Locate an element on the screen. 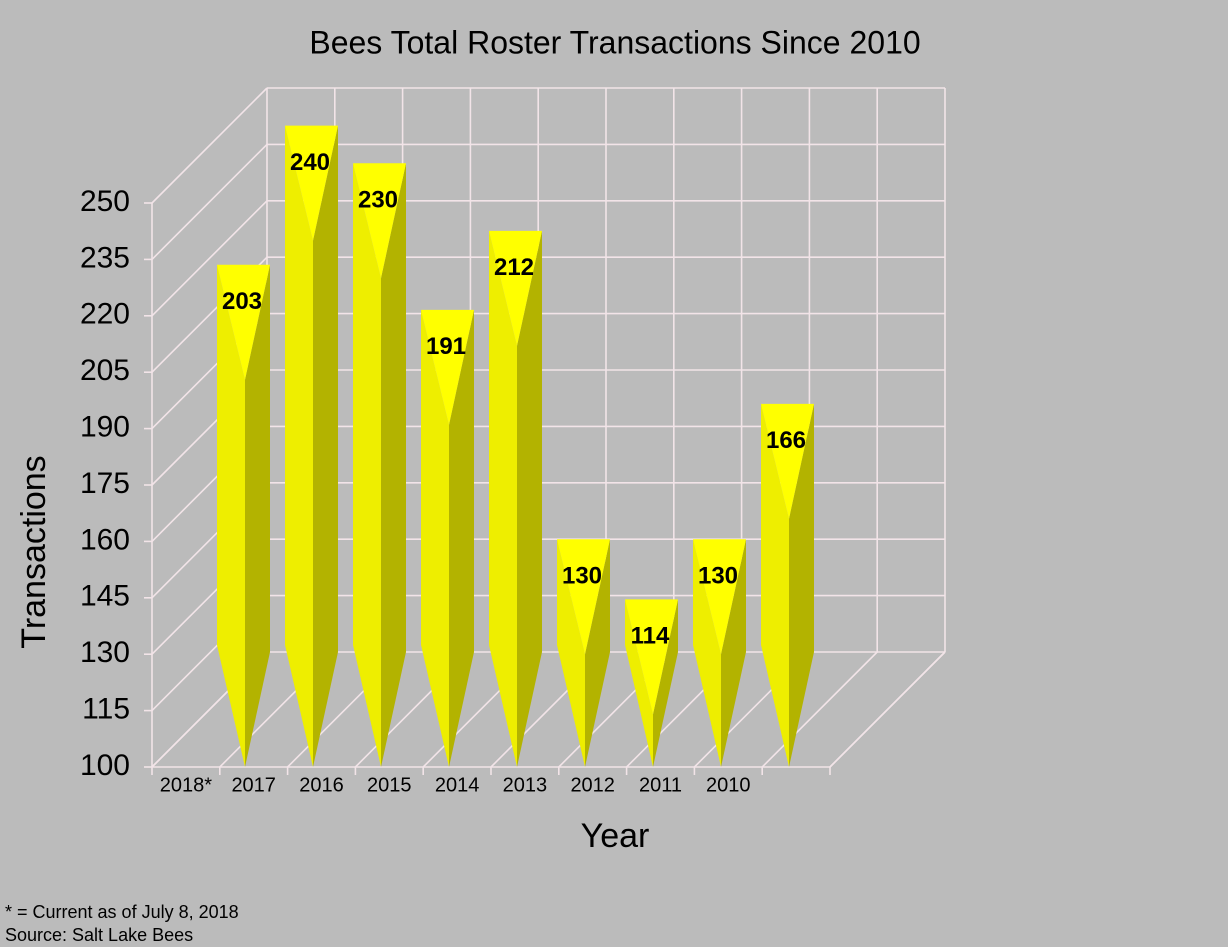 The width and height of the screenshot is (1228, 947). source-note: Source: Salt Lake Bees is located at coordinates (99, 935).